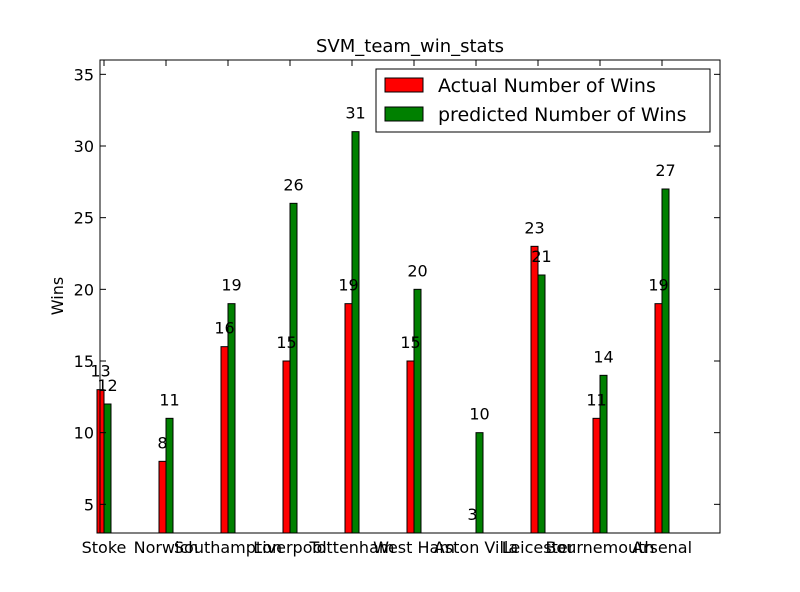  Describe the element at coordinates (352, 547) in the screenshot. I see `x-tick-label: Tottenham` at that location.